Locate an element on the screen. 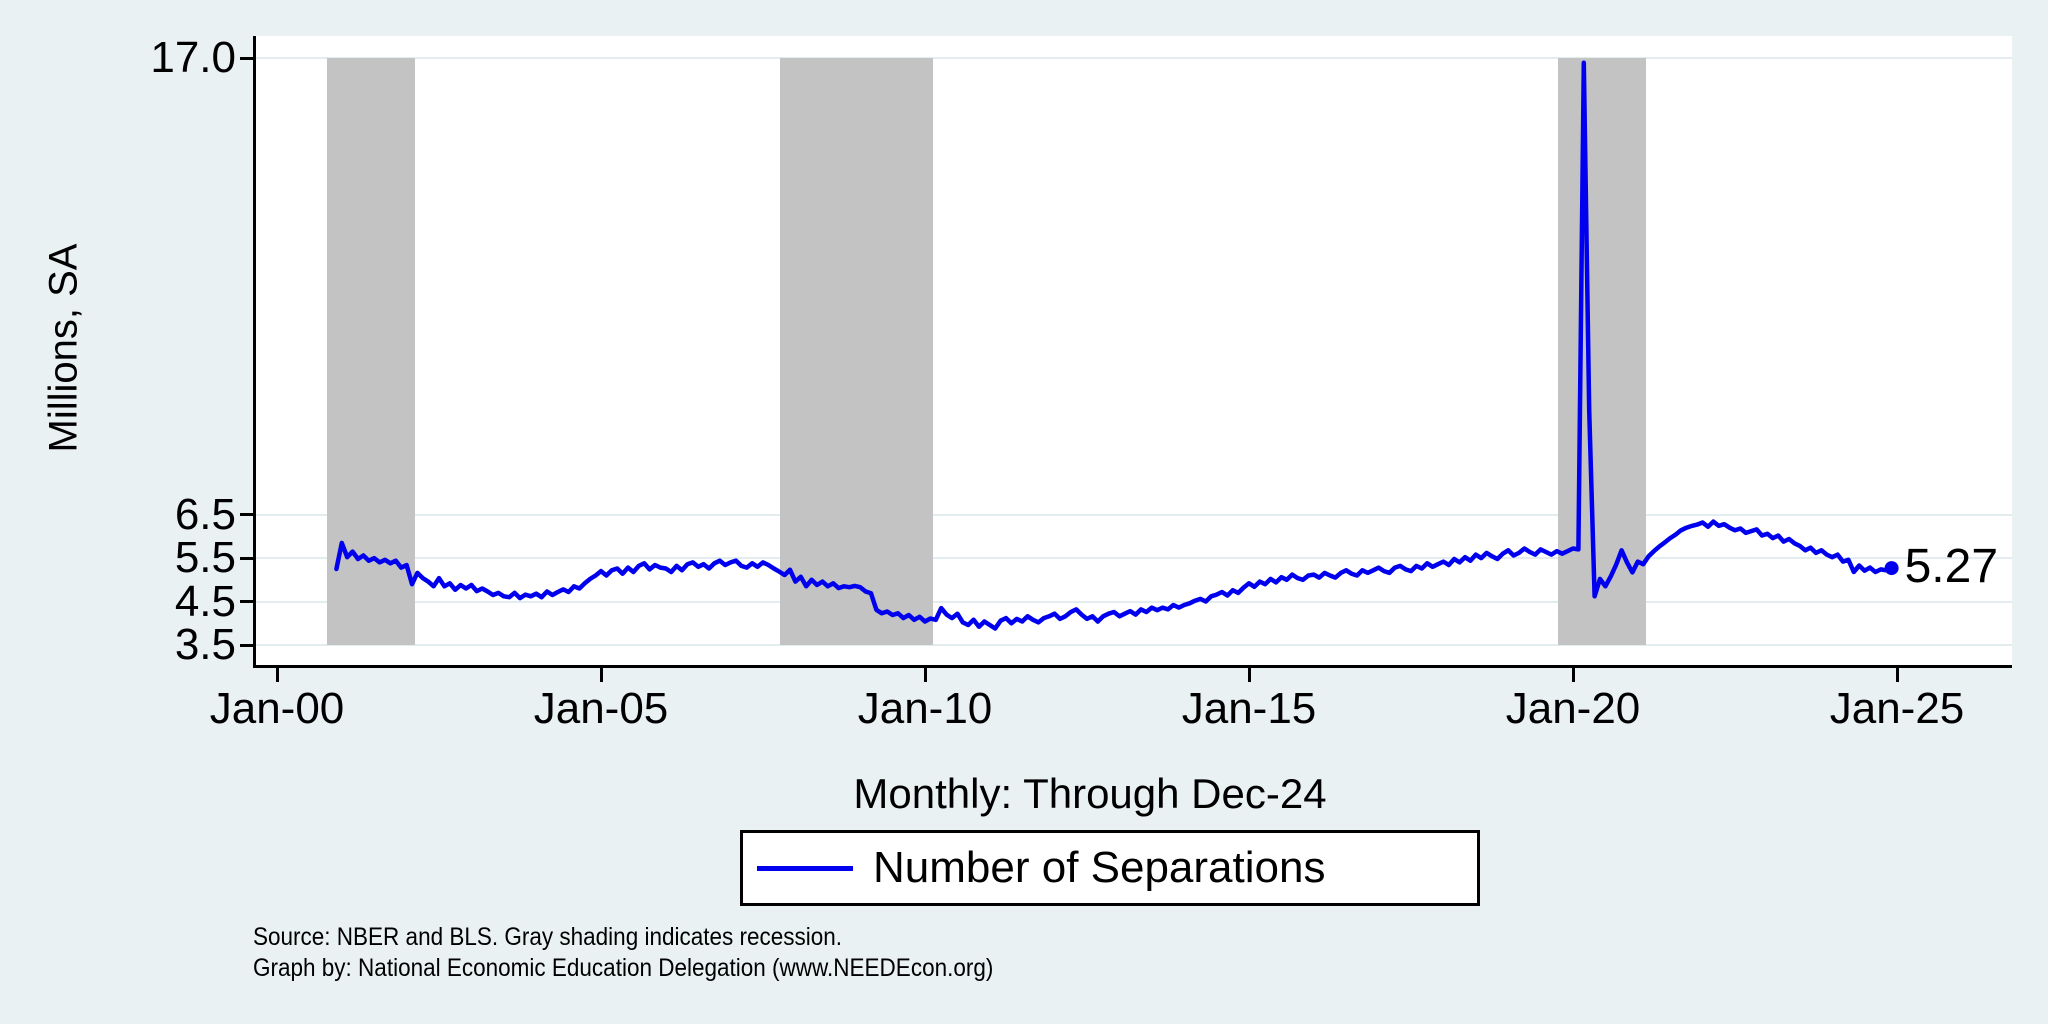 The image size is (2048, 1024). y-axis-line is located at coordinates (254, 352).